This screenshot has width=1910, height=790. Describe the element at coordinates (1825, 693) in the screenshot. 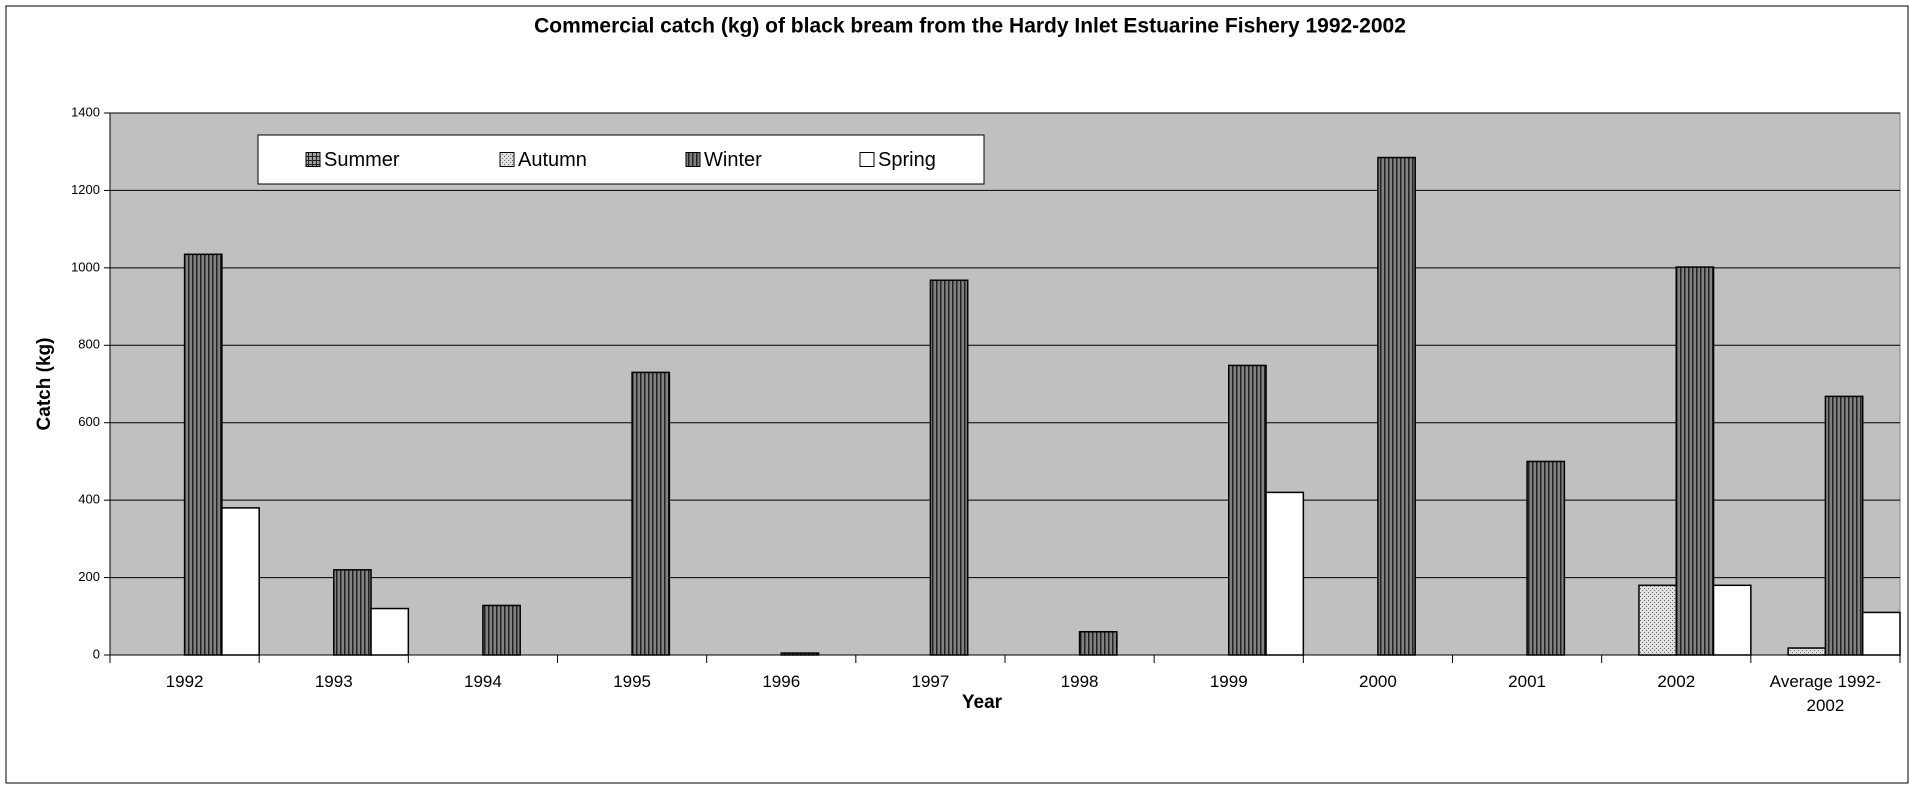

I see `x-tick-label: Average 1992-2002` at that location.